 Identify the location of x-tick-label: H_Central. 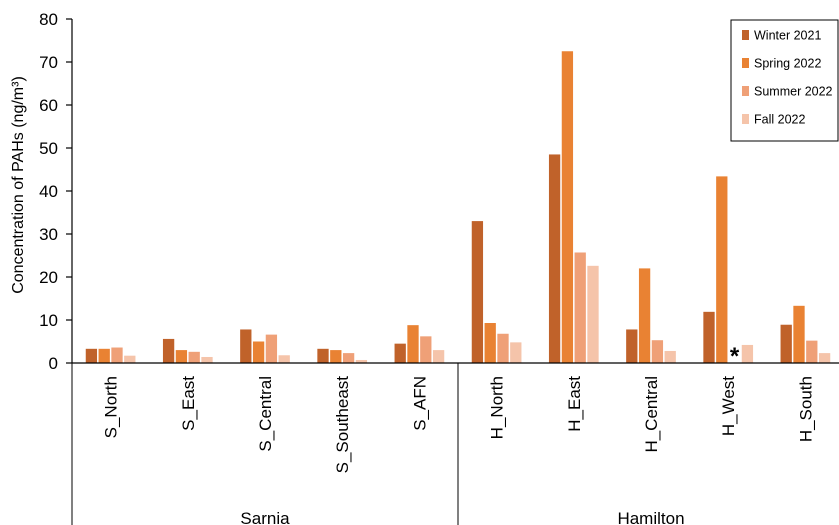
(651, 414).